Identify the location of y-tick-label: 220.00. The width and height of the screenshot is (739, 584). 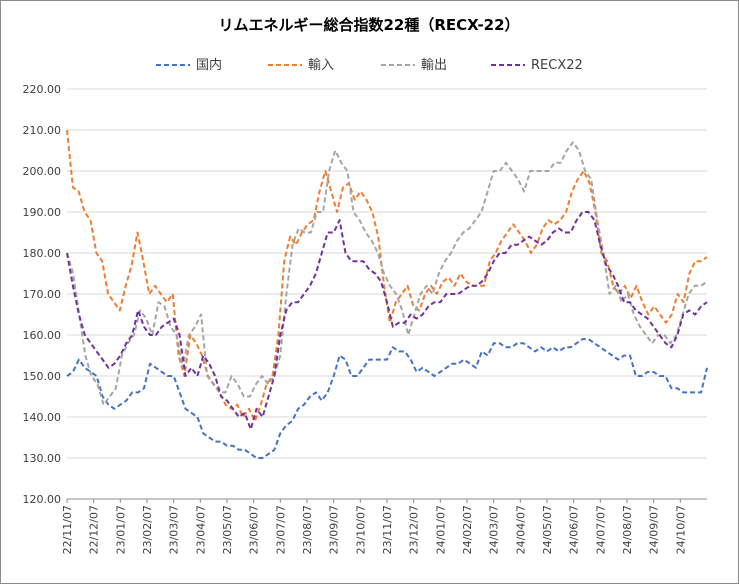
(42, 89).